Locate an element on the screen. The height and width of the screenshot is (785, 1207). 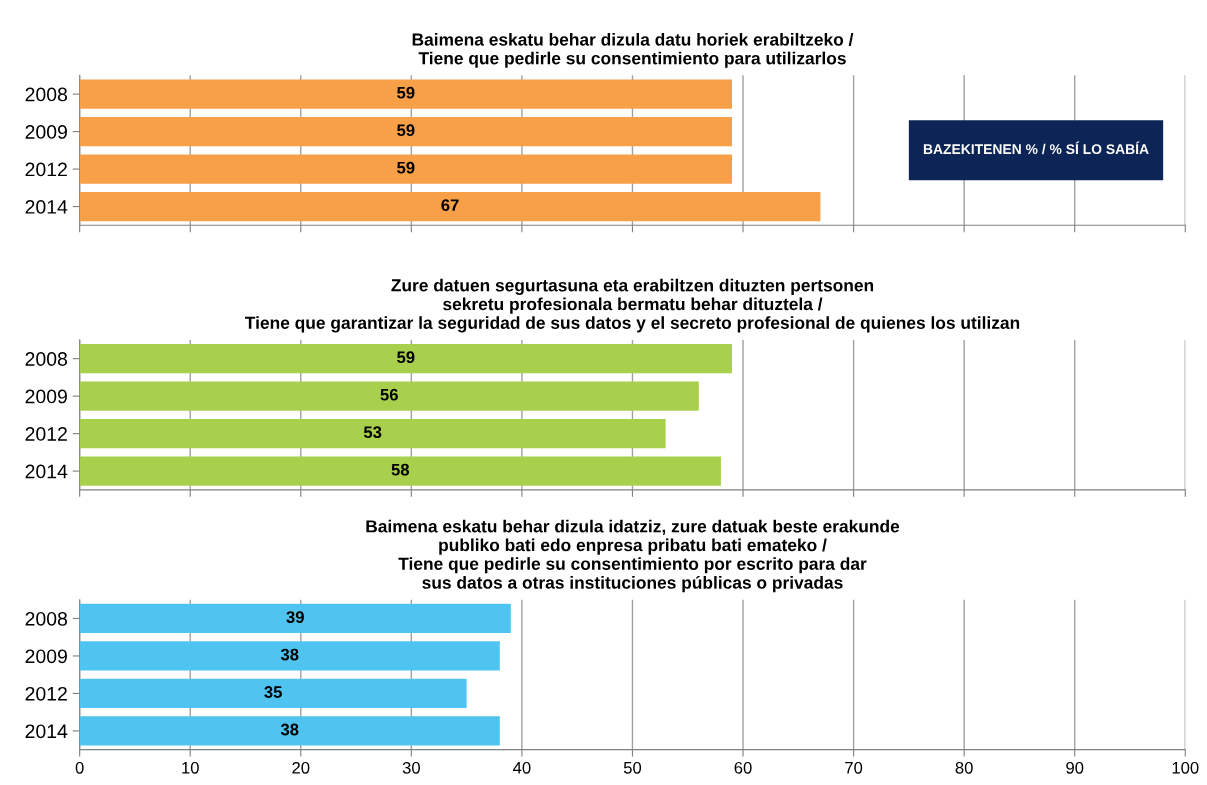
x-tick-label: 30 is located at coordinates (411, 767).